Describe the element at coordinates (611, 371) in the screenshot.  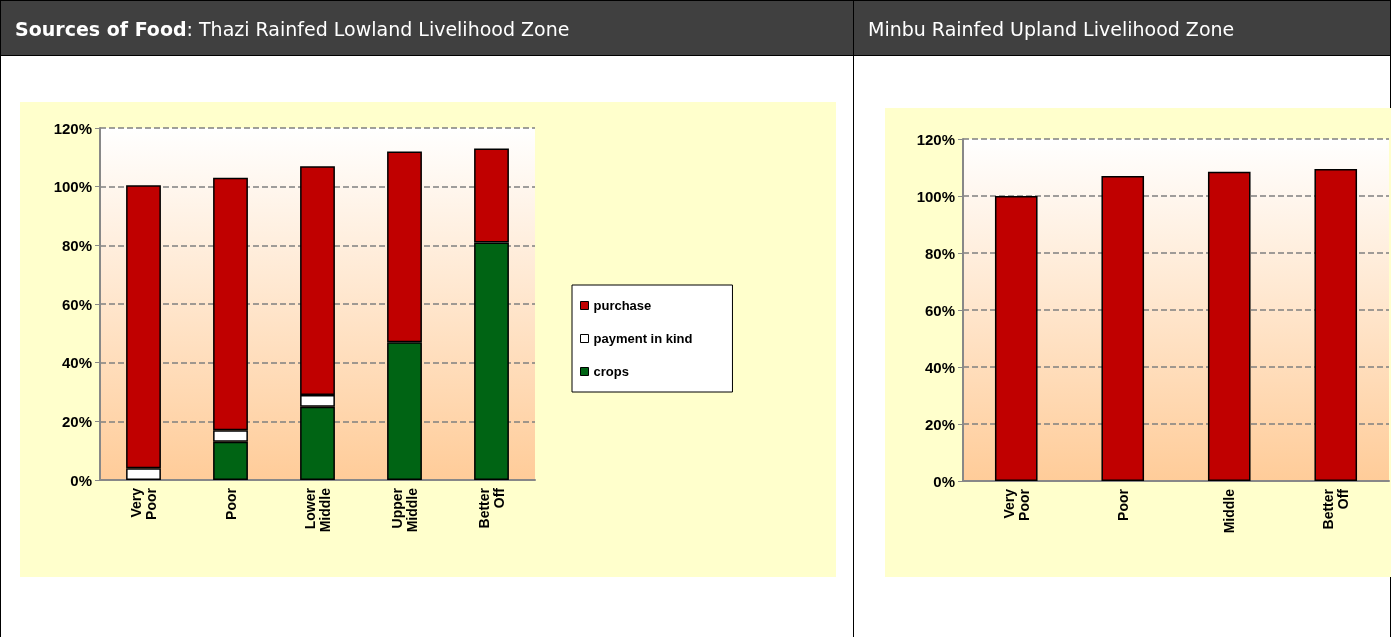
I see `legend-label: crops` at that location.